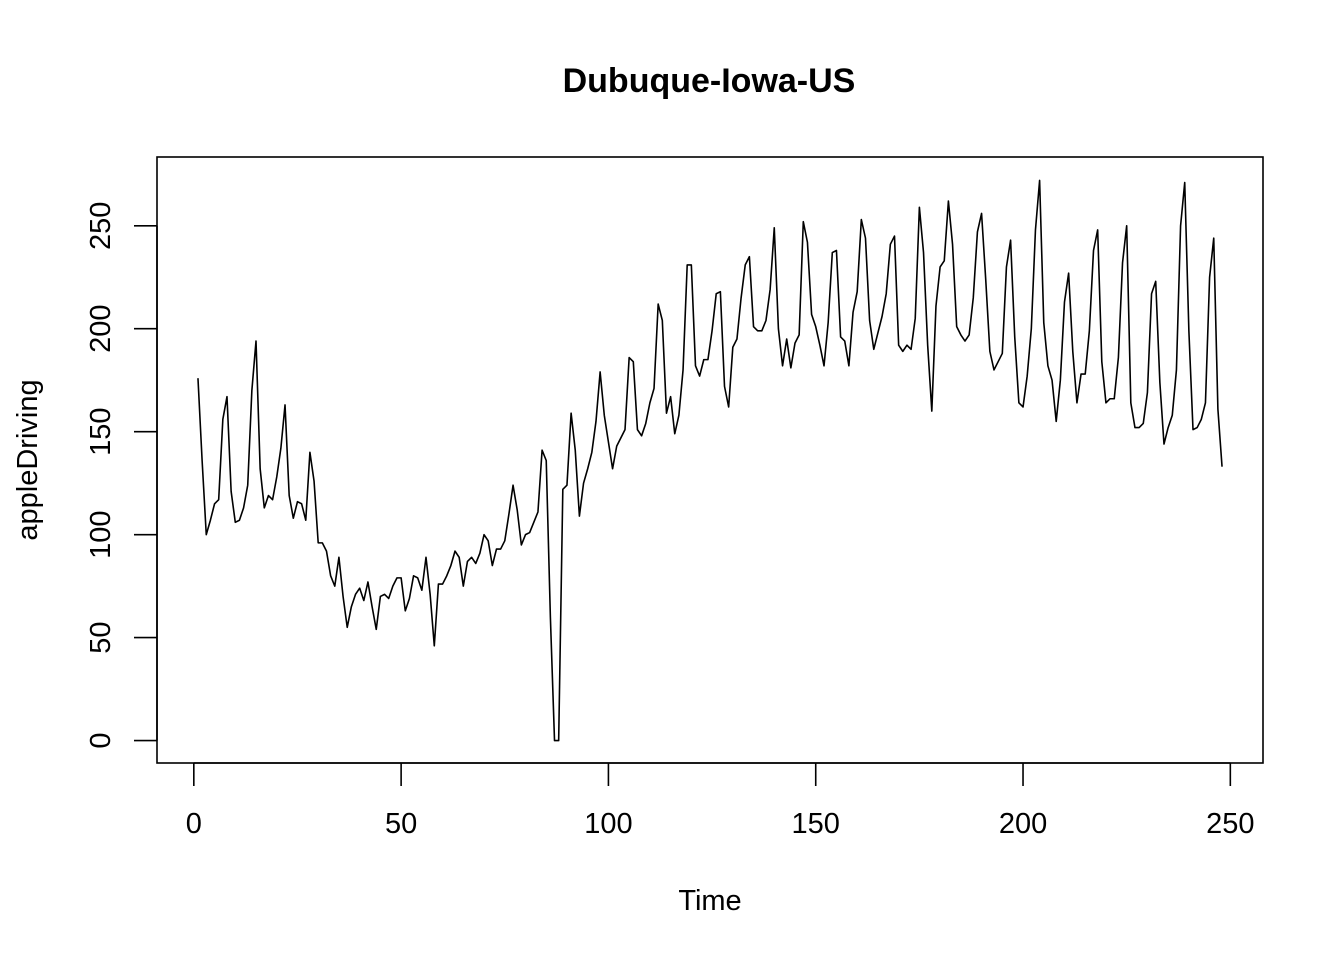 This screenshot has height=960, width=1344. Describe the element at coordinates (101, 329) in the screenshot. I see `y-tick-label-200: 200` at that location.